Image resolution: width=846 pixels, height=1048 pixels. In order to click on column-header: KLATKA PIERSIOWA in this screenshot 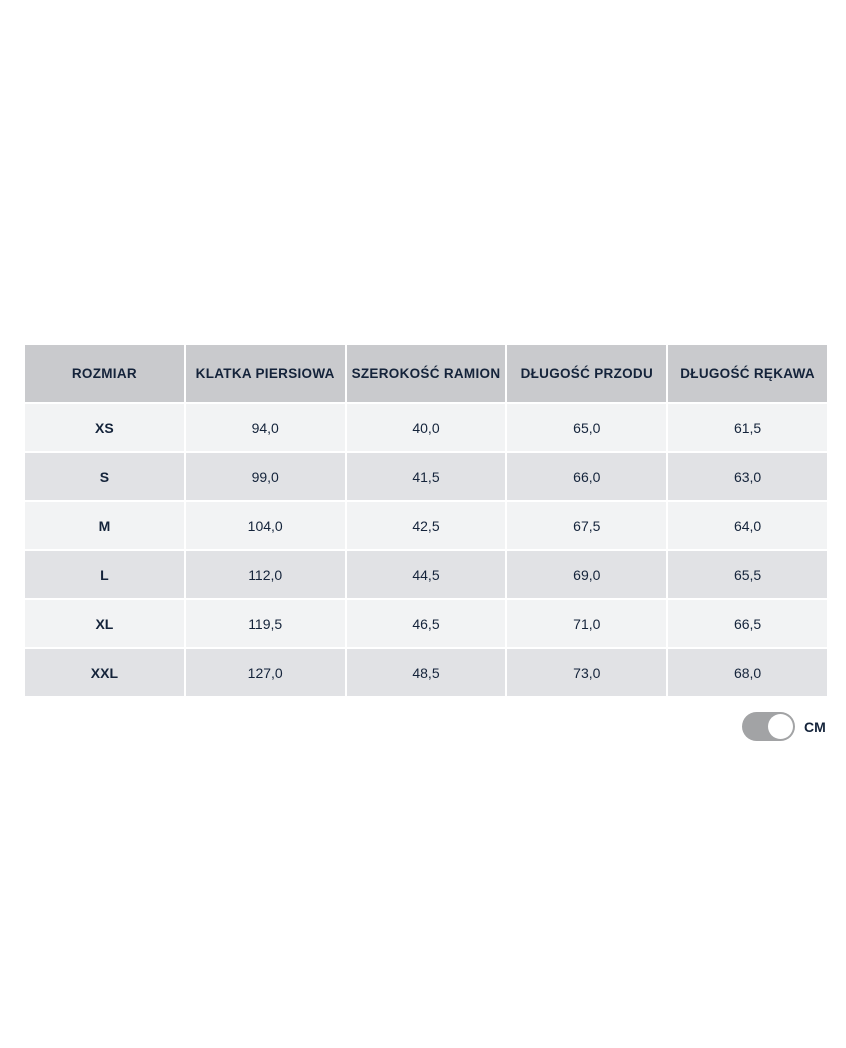, I will do `click(265, 373)`.